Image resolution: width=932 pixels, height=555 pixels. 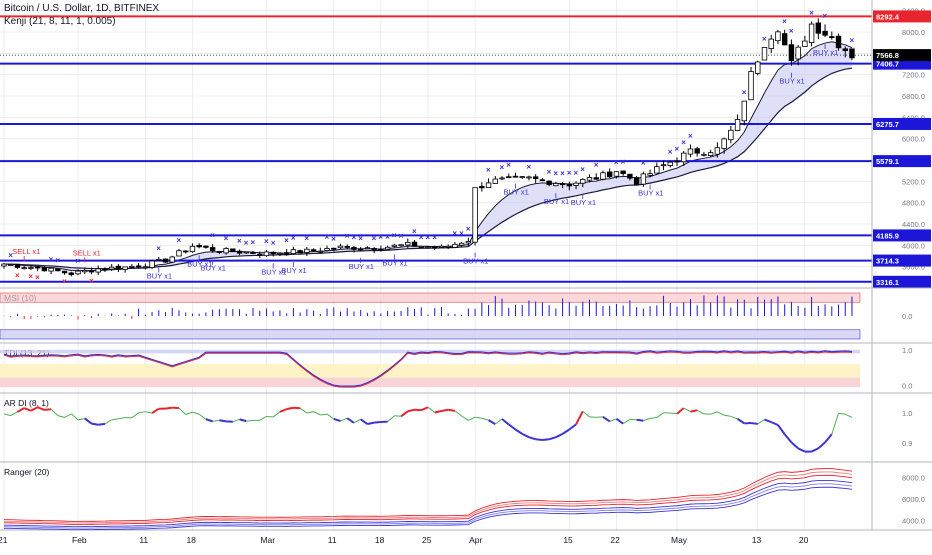 I want to click on level-label: 6275.7, so click(x=887, y=124).